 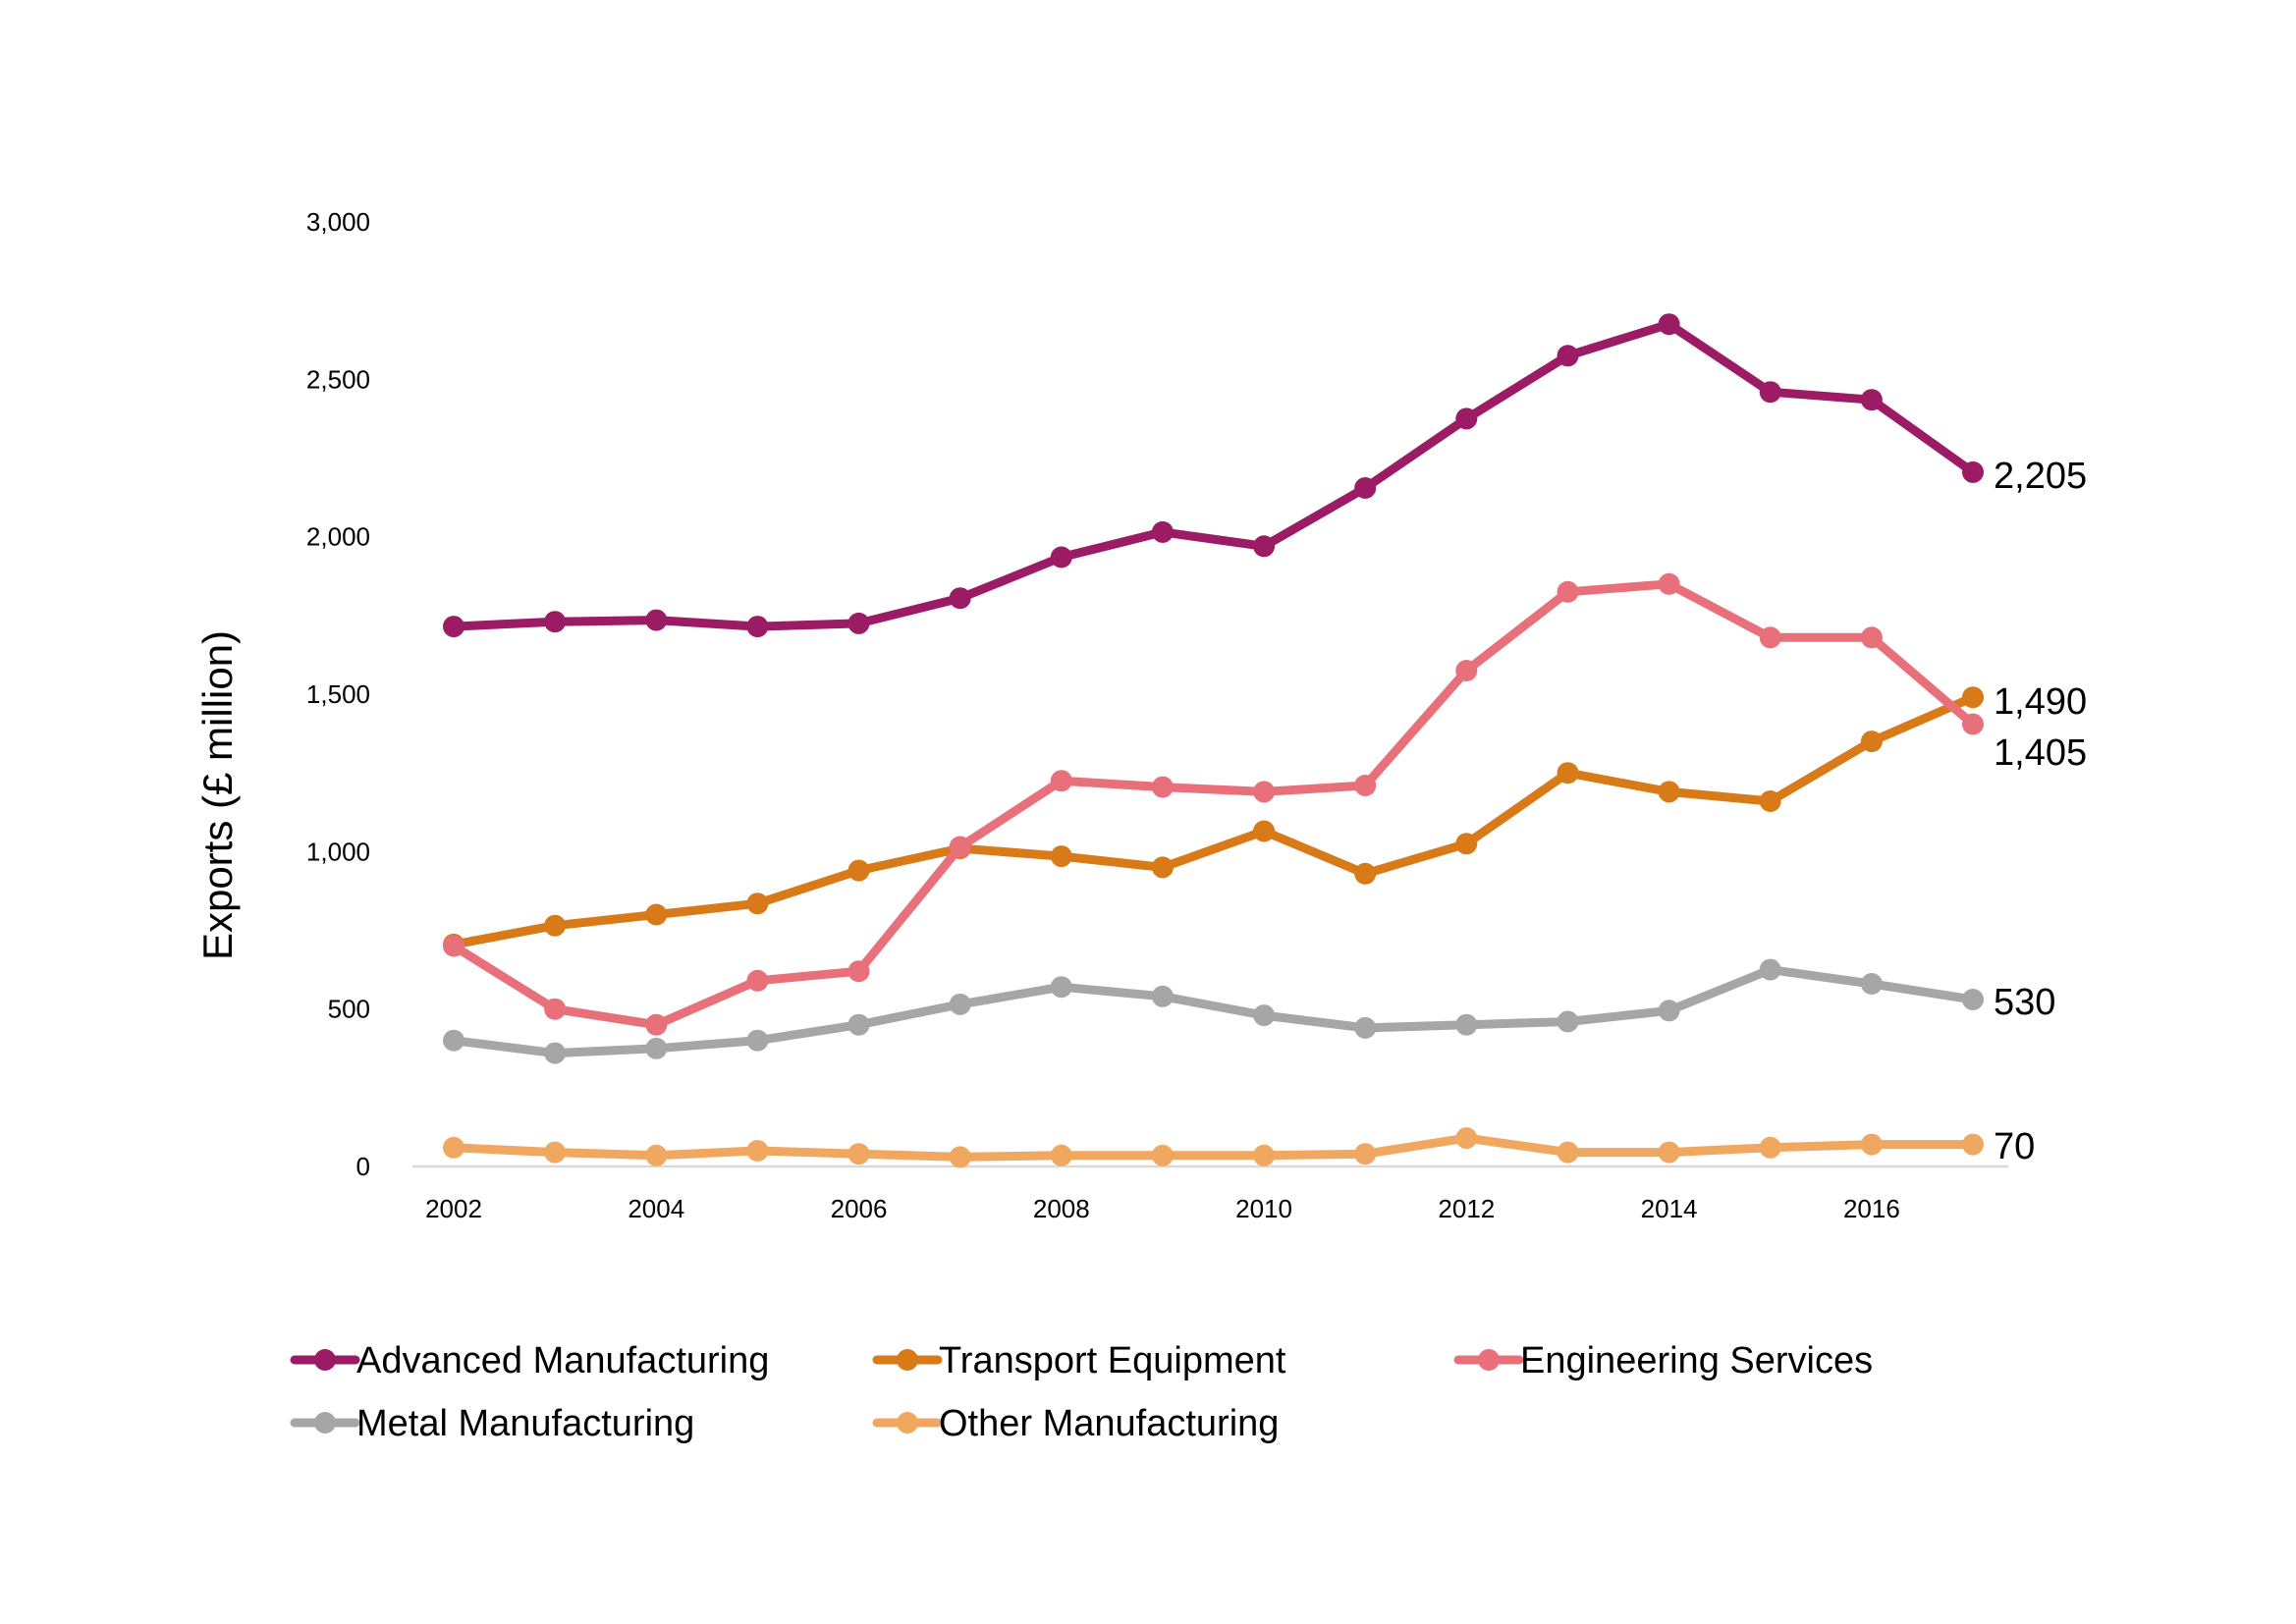 What do you see at coordinates (1466, 1208) in the screenshot?
I see `x-tick-label: 2012` at bounding box center [1466, 1208].